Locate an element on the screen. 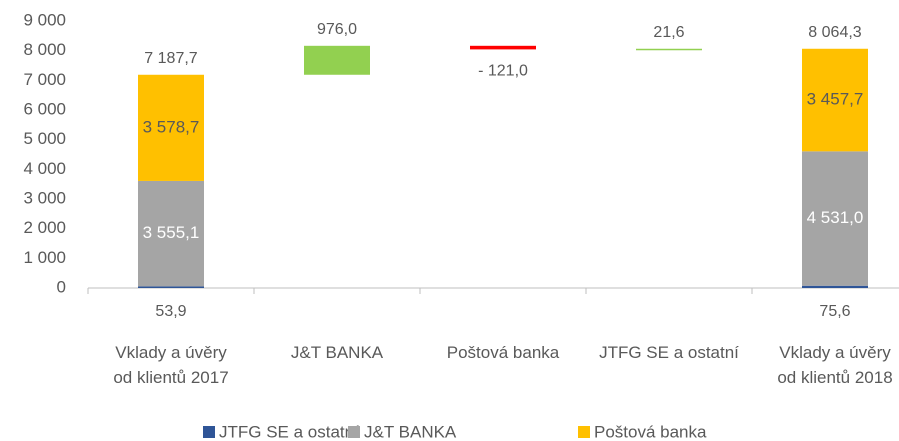 Image resolution: width=899 pixels, height=441 pixels. y-tick-label: 2 000 is located at coordinates (44, 227).